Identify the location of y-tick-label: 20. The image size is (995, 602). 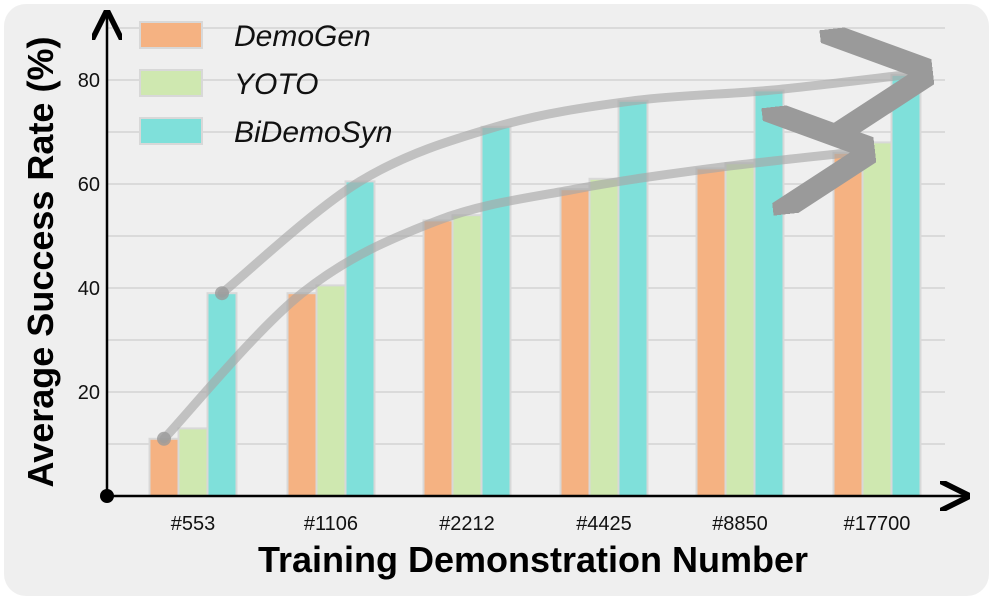
(89, 393).